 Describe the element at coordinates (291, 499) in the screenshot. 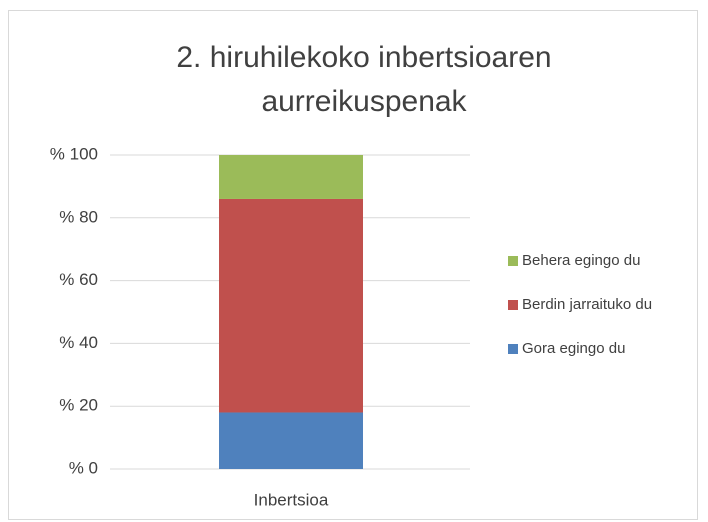

I see `x-tick-label: Inbertsioa` at that location.